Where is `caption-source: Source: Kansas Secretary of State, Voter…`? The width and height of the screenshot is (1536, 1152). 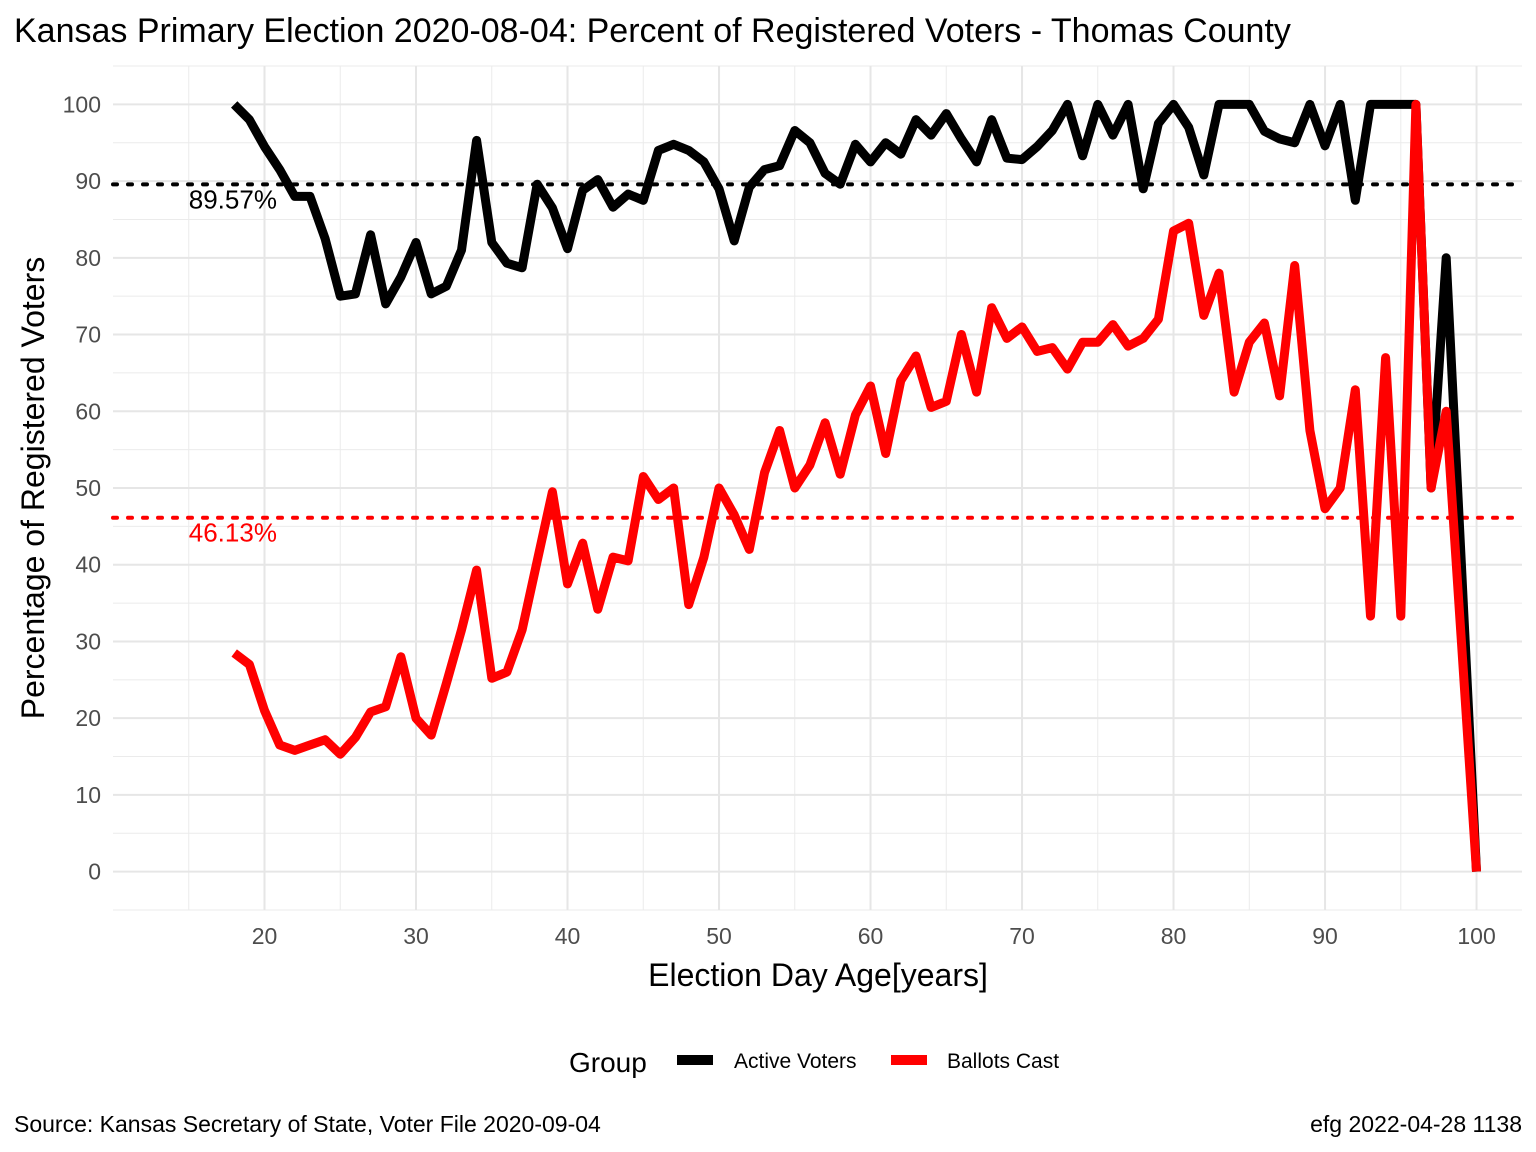 caption-source: Source: Kansas Secretary of State, Voter… is located at coordinates (307, 1124).